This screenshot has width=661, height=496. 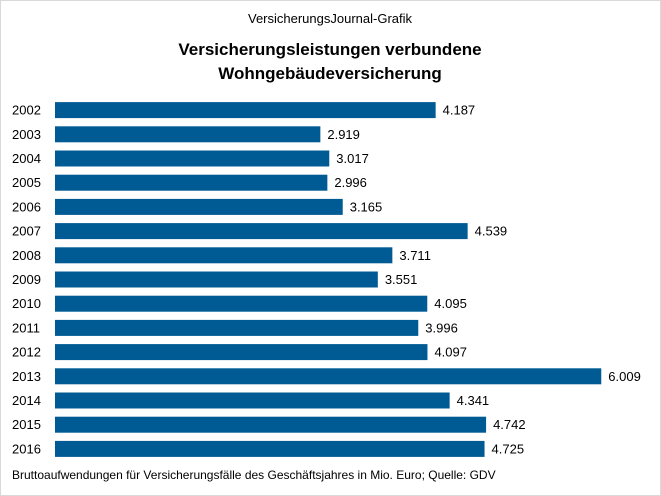 What do you see at coordinates (624, 376) in the screenshot?
I see `value-label-2013: 6.009` at bounding box center [624, 376].